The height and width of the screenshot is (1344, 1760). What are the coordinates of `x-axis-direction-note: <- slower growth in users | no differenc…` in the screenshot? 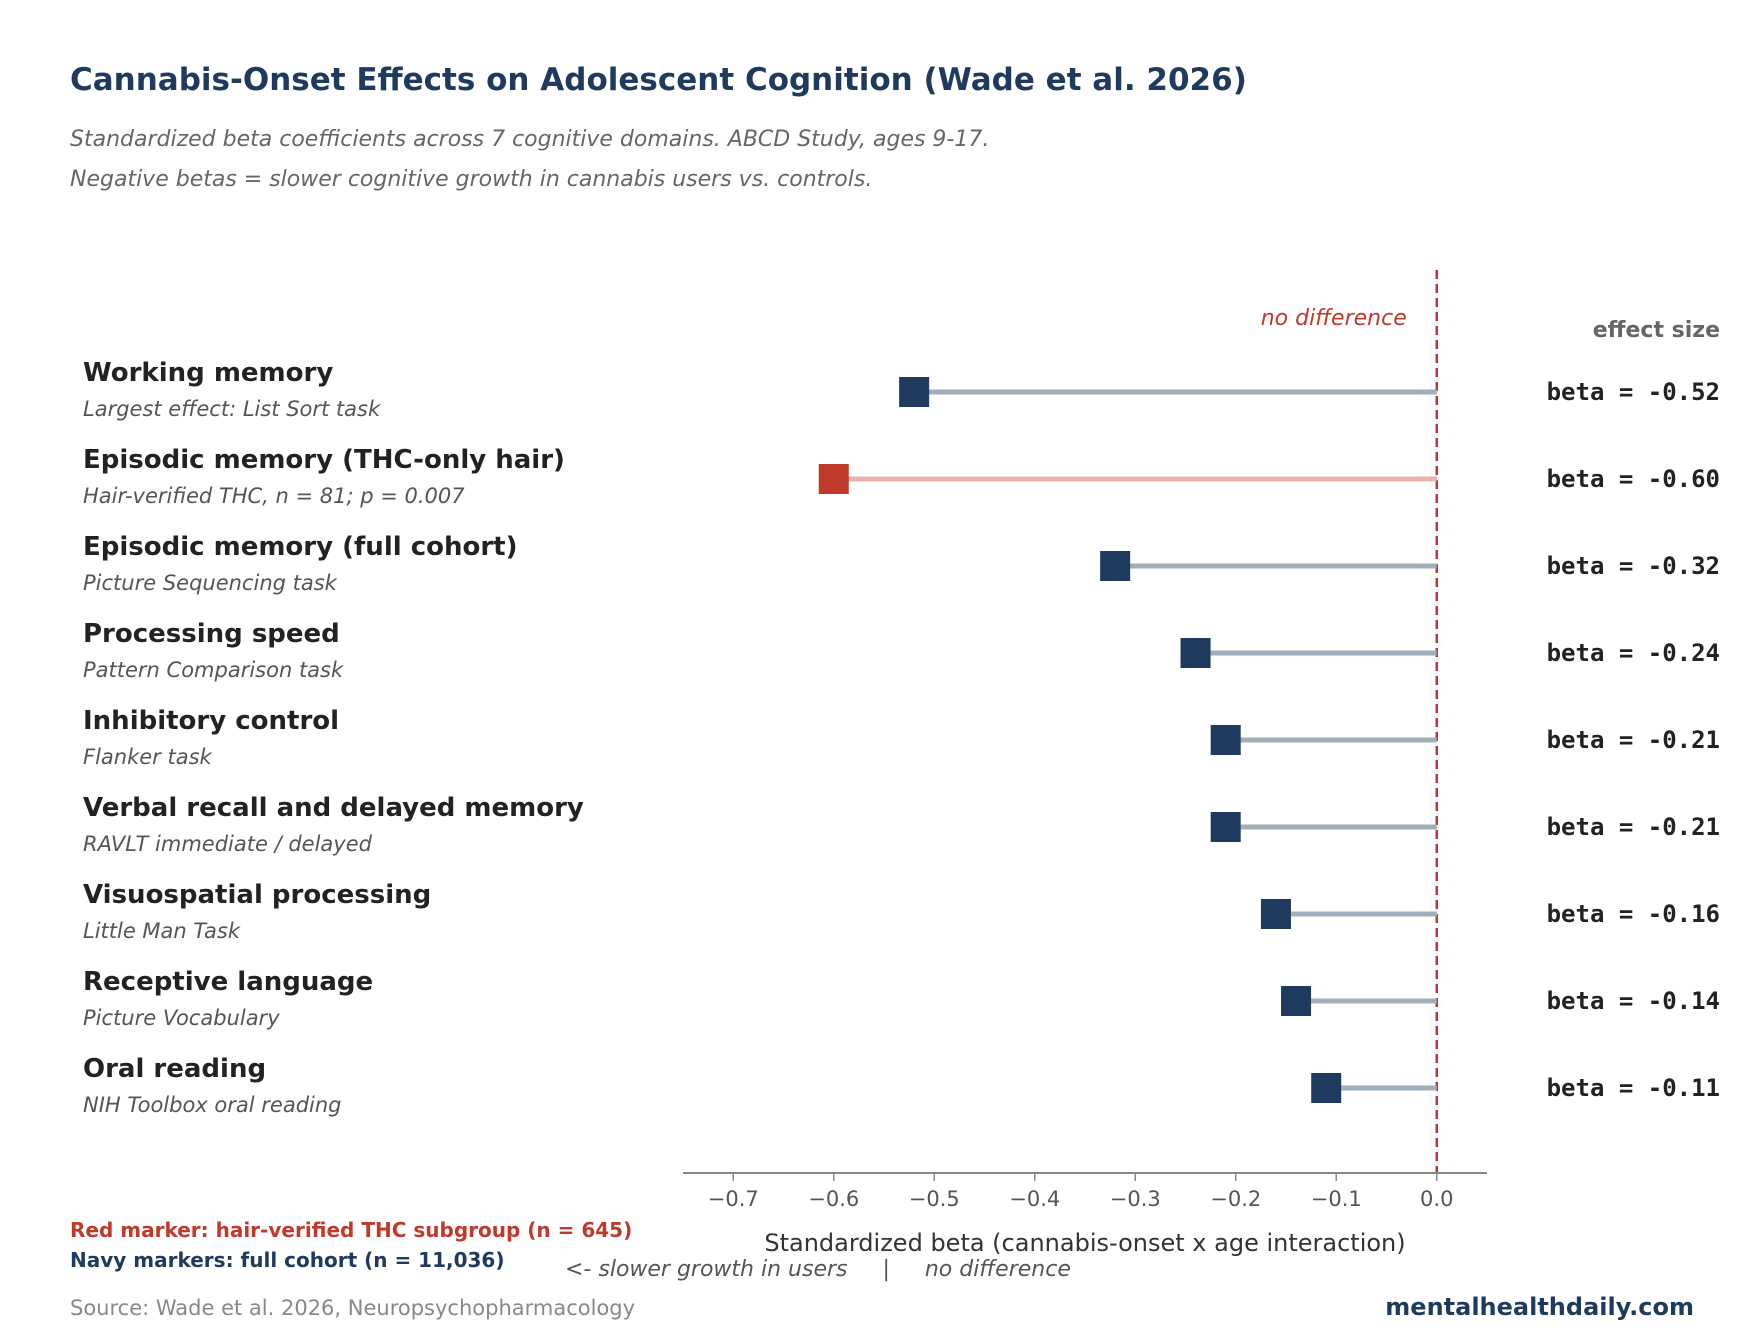 It's located at (818, 1269).